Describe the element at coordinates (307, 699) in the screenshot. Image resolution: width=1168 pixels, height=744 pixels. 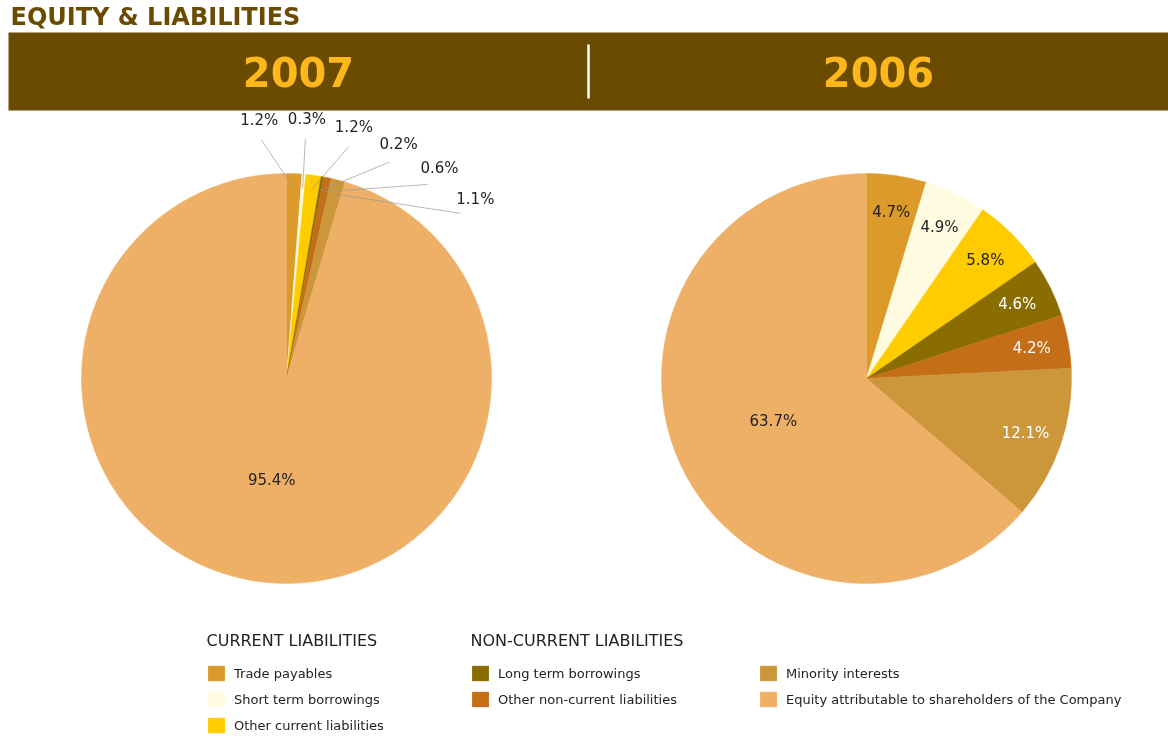
I see `legend-label: Short term borrowings` at that location.